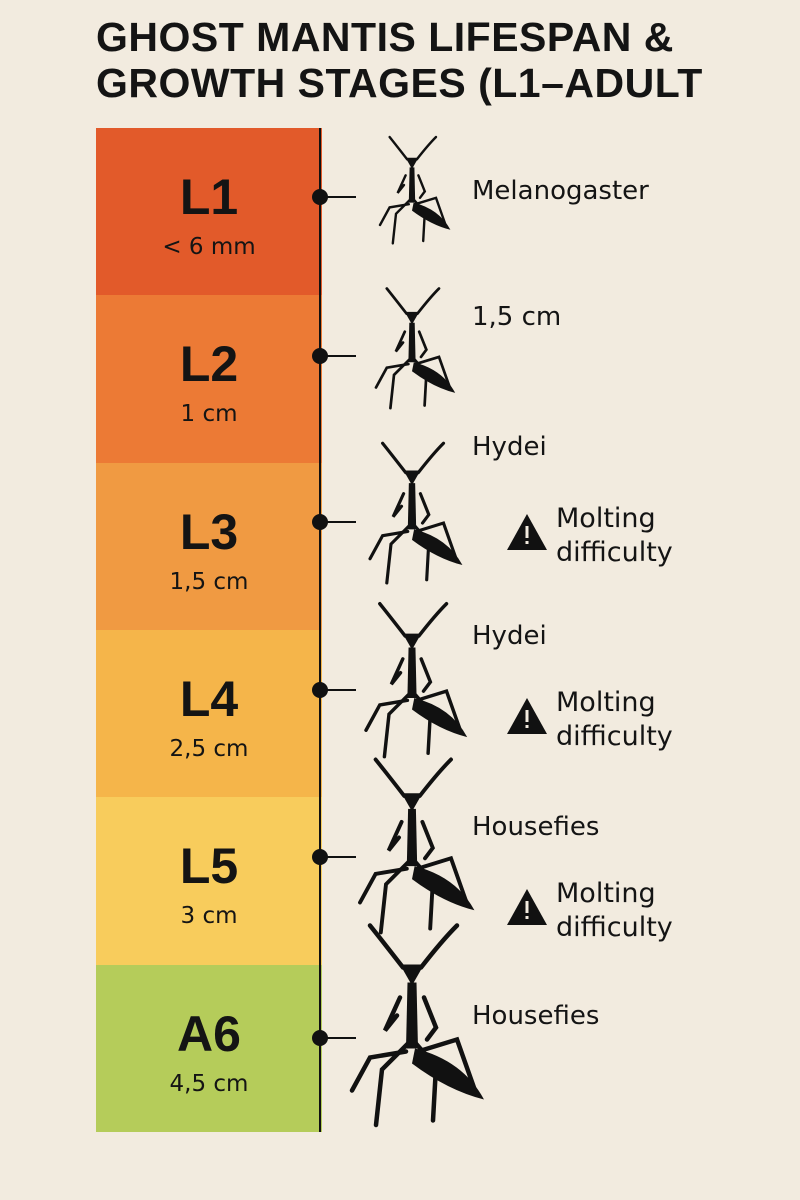 This screenshot has width=800, height=1200. Describe the element at coordinates (385, 37) in the screenshot. I see `title-line: GHOST MANTIS LIFESPAN &` at that location.